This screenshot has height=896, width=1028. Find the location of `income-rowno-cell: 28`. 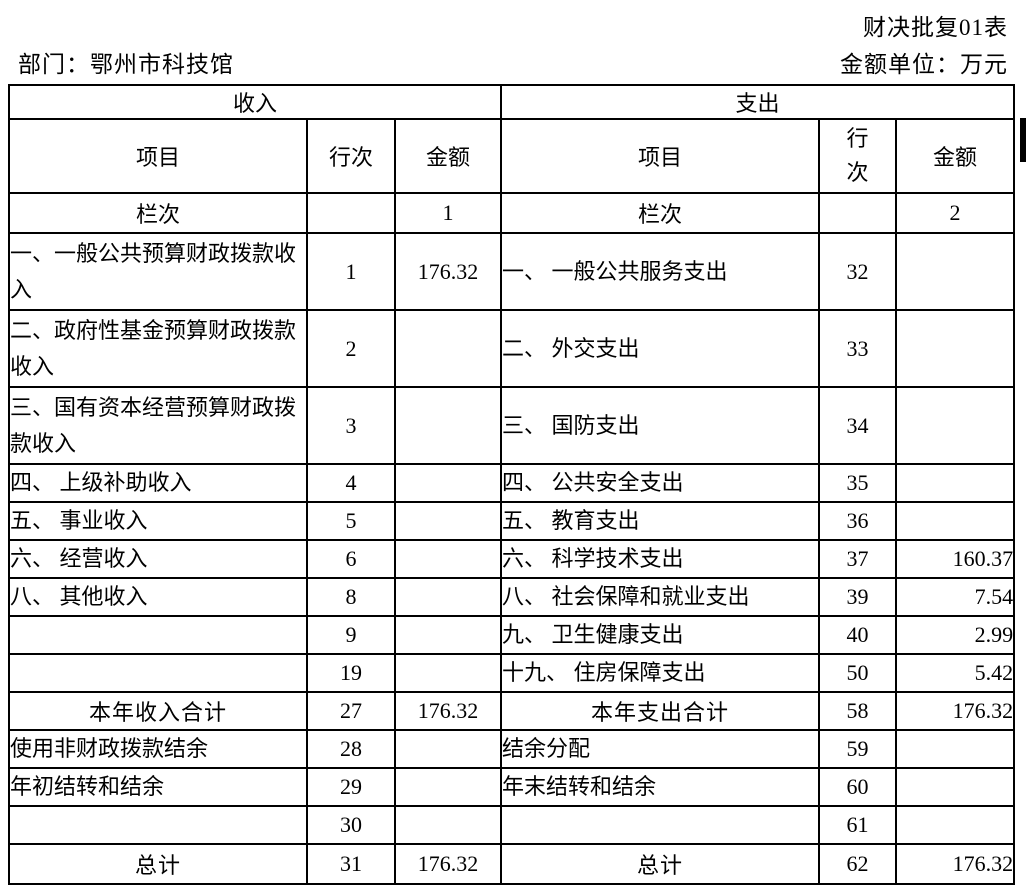

income-rowno-cell: 28 is located at coordinates (351, 749).